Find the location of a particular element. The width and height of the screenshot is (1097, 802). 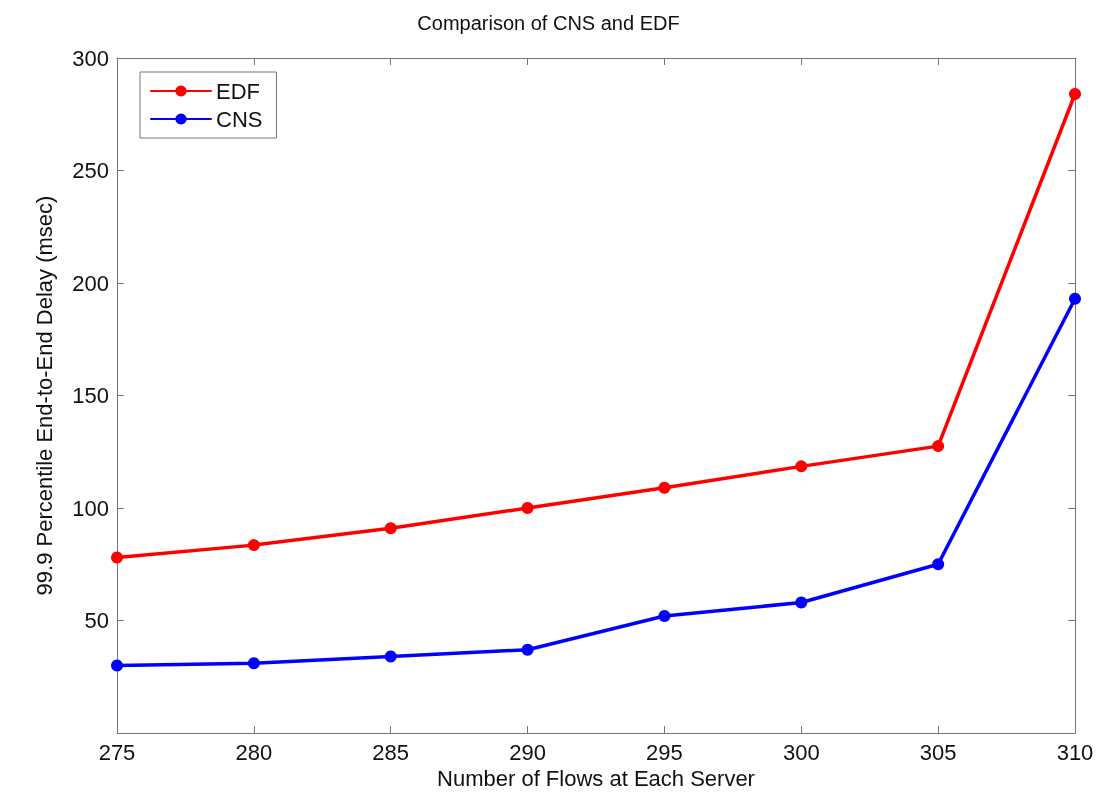

x-tick-label: 305 is located at coordinates (938, 752).